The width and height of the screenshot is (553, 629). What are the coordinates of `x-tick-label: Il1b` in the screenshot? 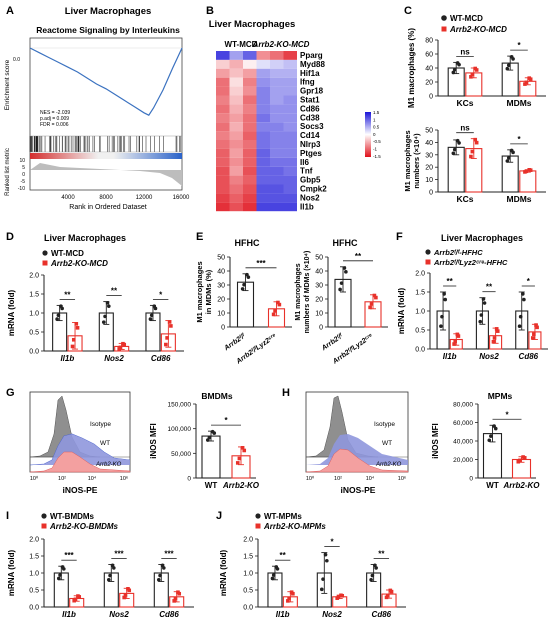 It's located at (67, 358).